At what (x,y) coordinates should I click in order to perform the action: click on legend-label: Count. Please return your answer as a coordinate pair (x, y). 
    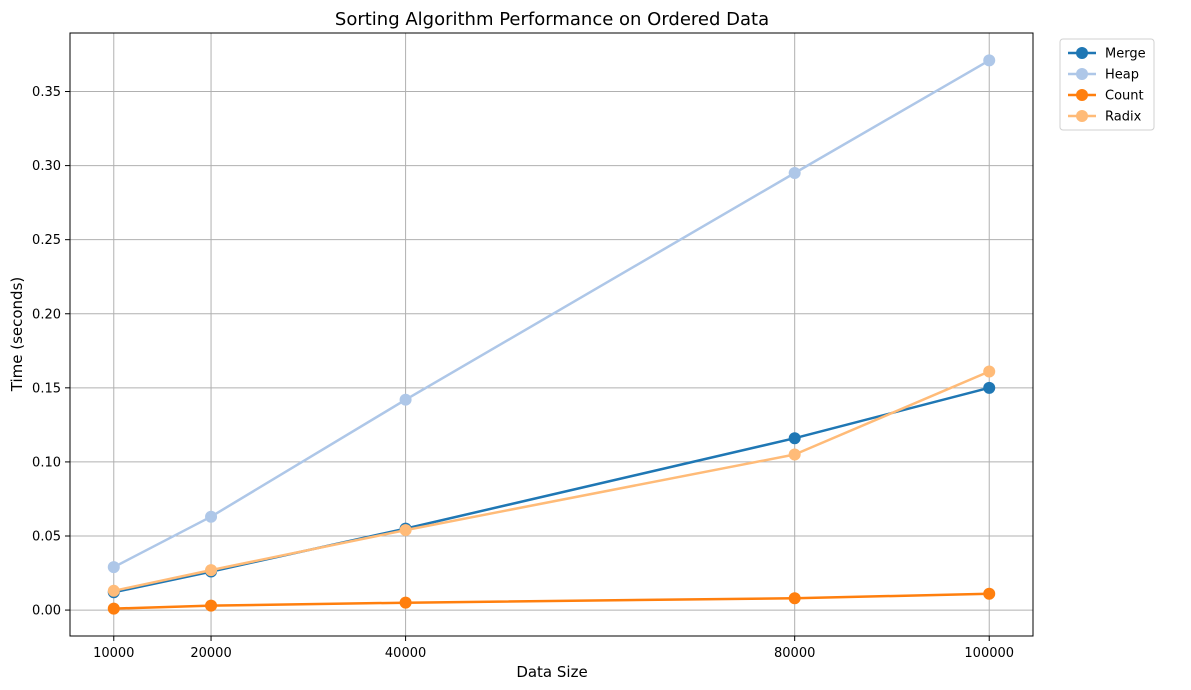
    Looking at the image, I should click on (1124, 96).